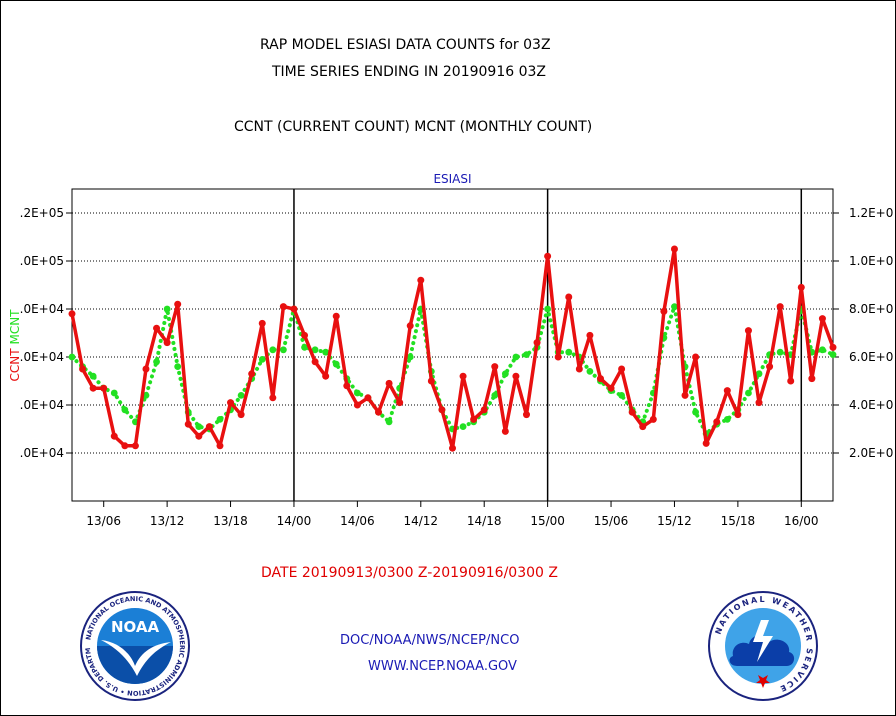  I want to click on ytick-label-right-3: 8.0E+0, so click(871, 309).